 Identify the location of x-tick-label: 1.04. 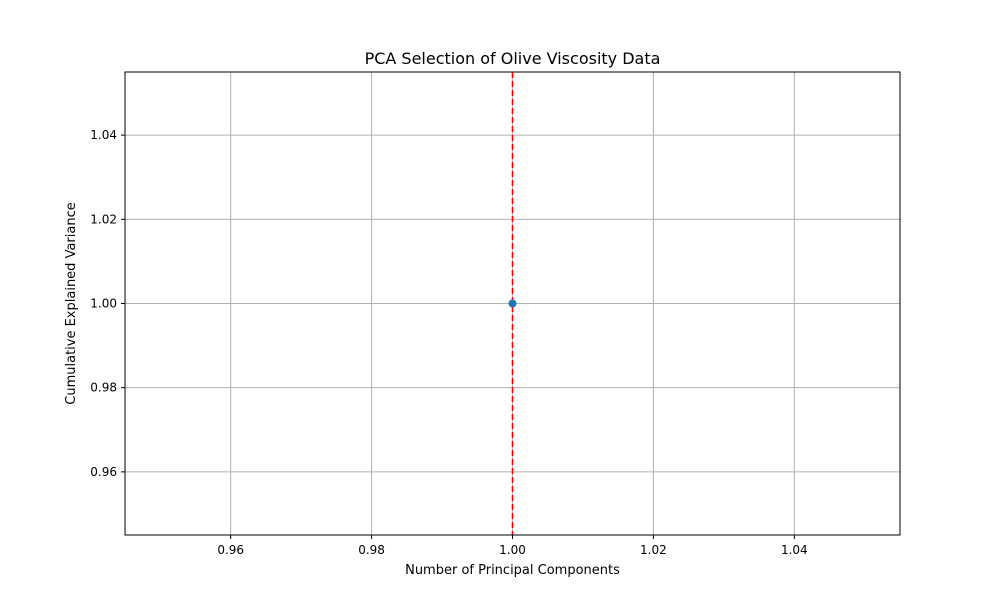
(794, 550).